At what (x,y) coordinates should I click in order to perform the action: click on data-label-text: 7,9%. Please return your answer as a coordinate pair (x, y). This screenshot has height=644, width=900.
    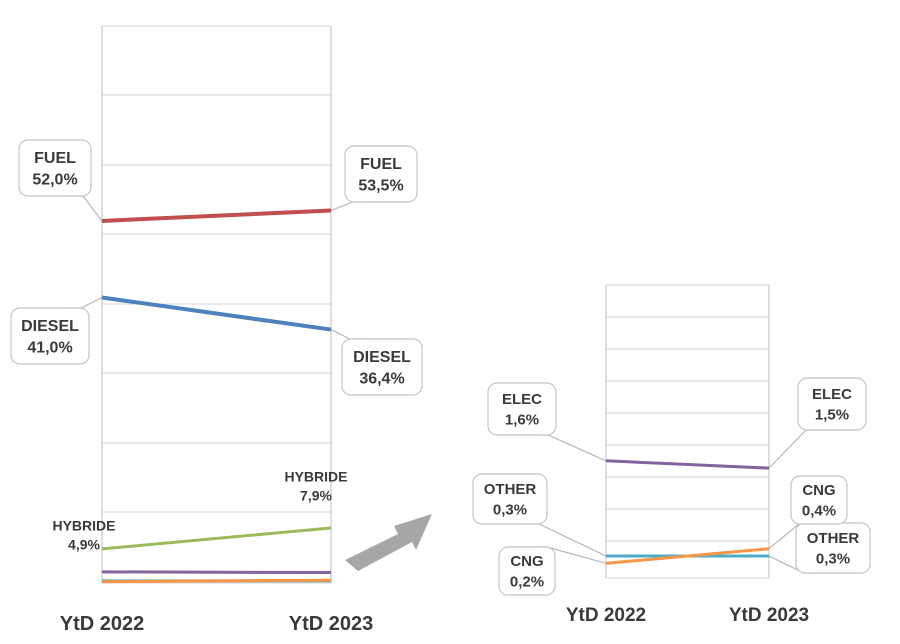
    Looking at the image, I should click on (316, 495).